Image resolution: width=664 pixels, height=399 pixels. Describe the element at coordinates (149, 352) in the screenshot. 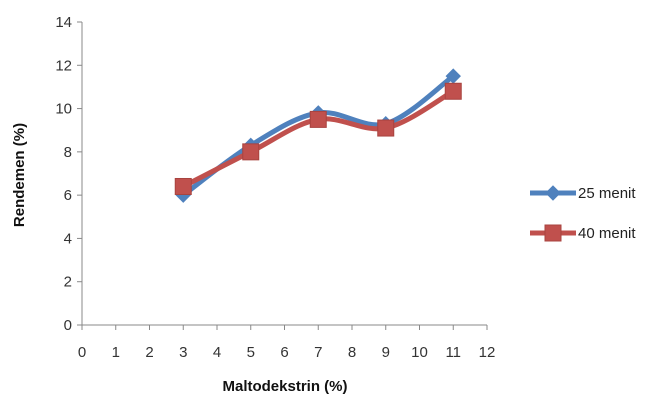

I see `x-tick-label: 2` at that location.